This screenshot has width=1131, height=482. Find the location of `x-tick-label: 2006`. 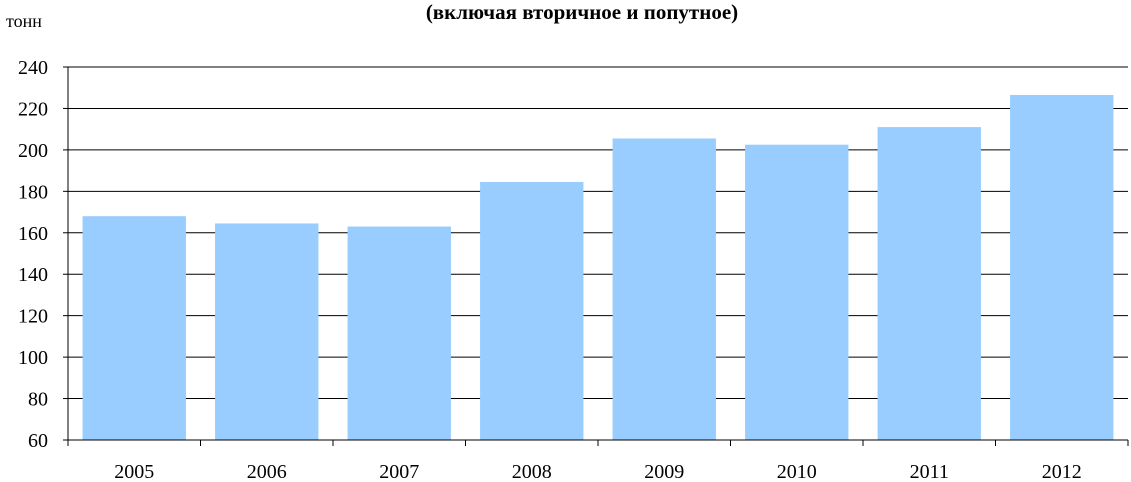

x-tick-label: 2006 is located at coordinates (267, 471).